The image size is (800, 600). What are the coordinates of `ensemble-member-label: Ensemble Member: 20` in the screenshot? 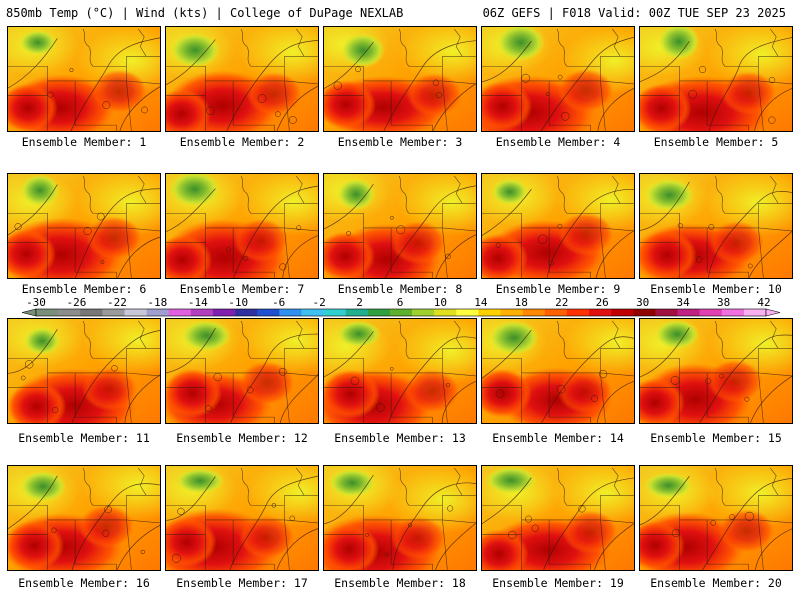 It's located at (716, 583).